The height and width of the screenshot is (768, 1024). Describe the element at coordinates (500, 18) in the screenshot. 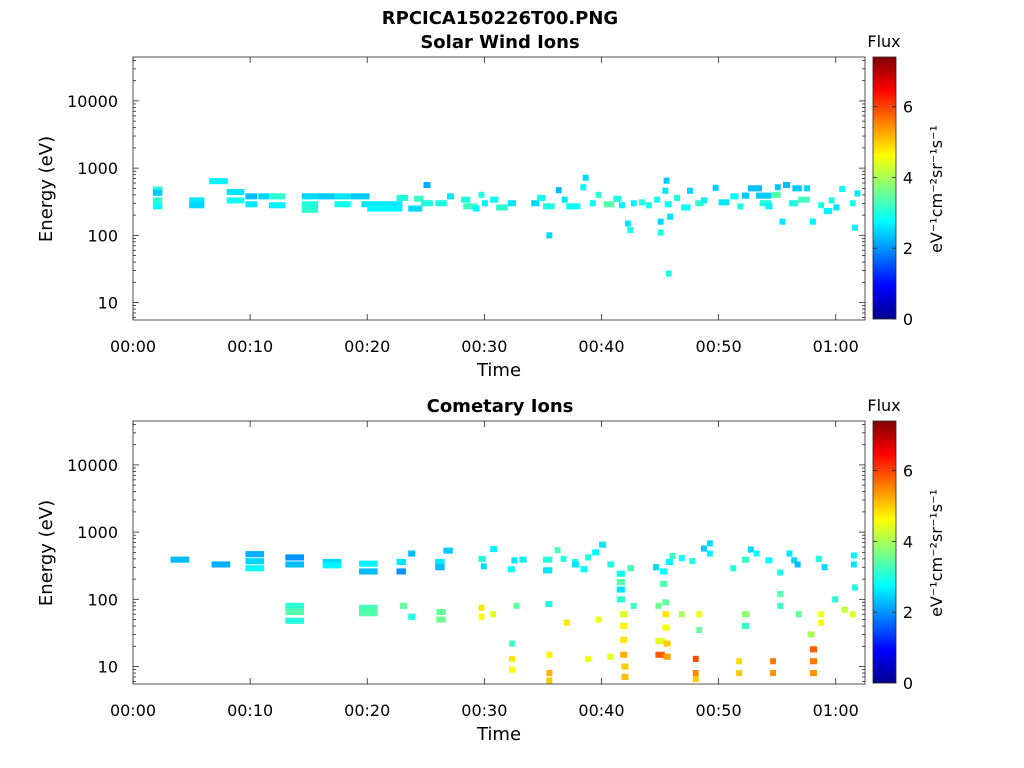

I see `figure-title: RPCICA150226T00.PNG` at that location.